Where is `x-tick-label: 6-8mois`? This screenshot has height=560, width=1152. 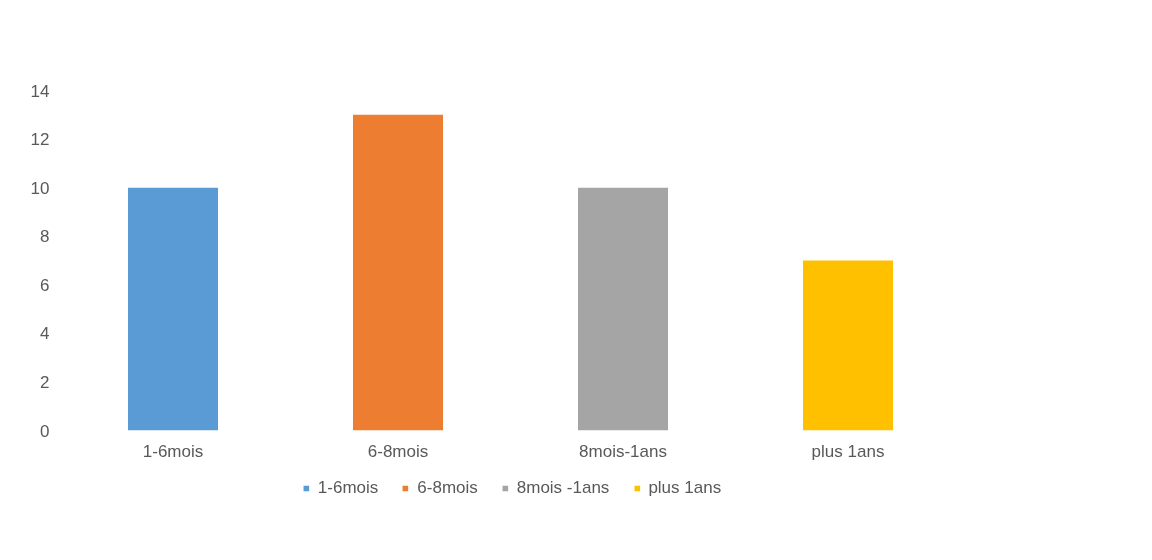 x-tick-label: 6-8mois is located at coordinates (398, 451).